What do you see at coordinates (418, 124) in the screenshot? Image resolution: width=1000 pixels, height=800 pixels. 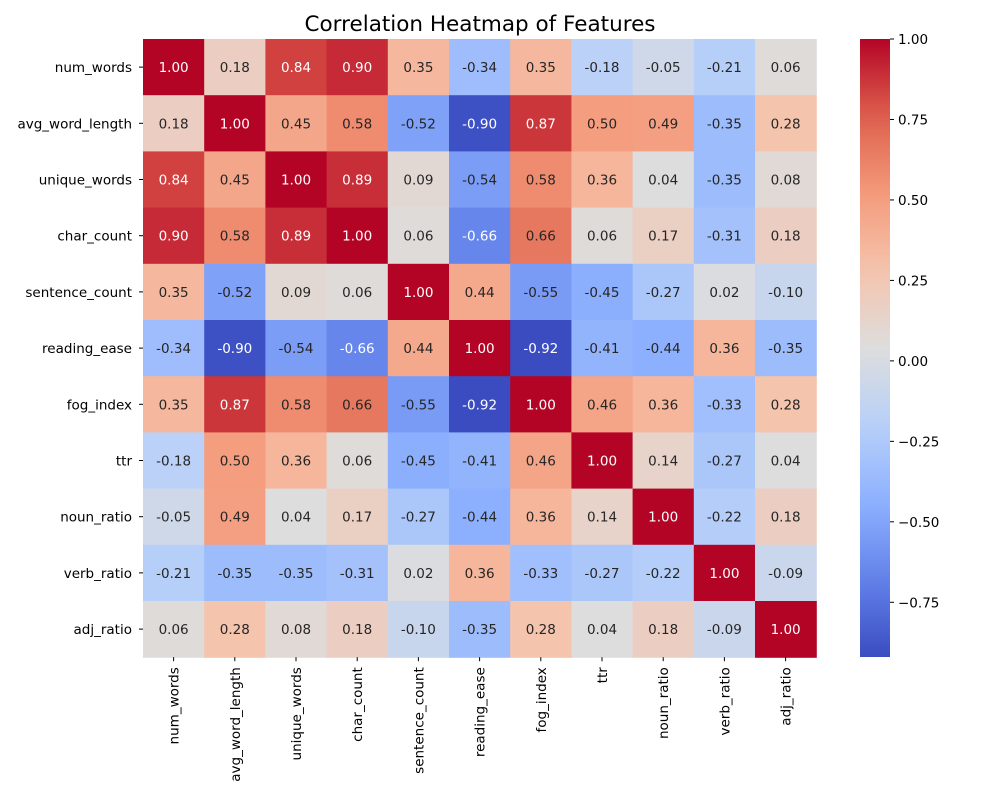 I see `cell-value-label: -0.52` at bounding box center [418, 124].